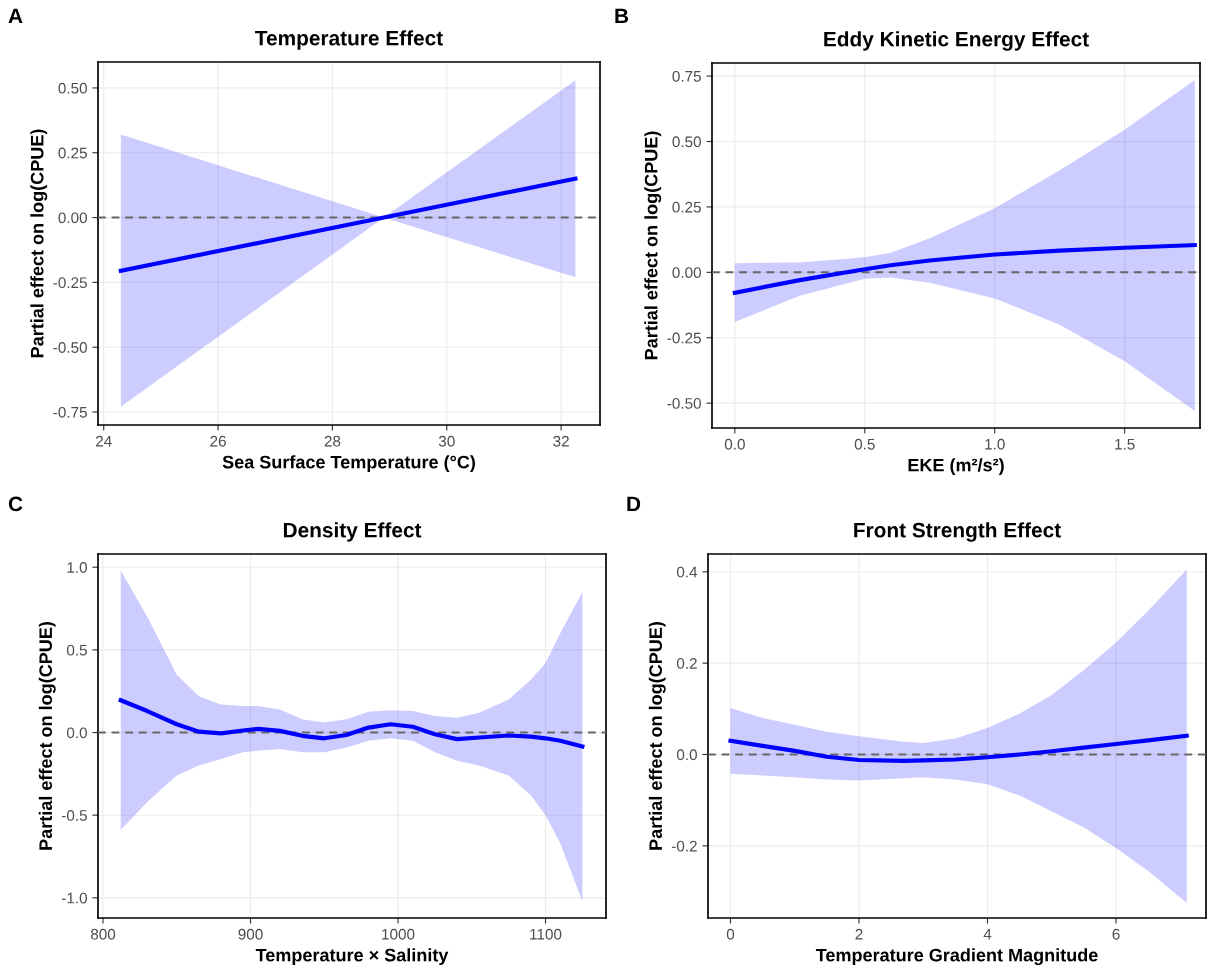 The width and height of the screenshot is (1212, 969). I want to click on x-axis-title: Temperature × Salinity, so click(352, 957).